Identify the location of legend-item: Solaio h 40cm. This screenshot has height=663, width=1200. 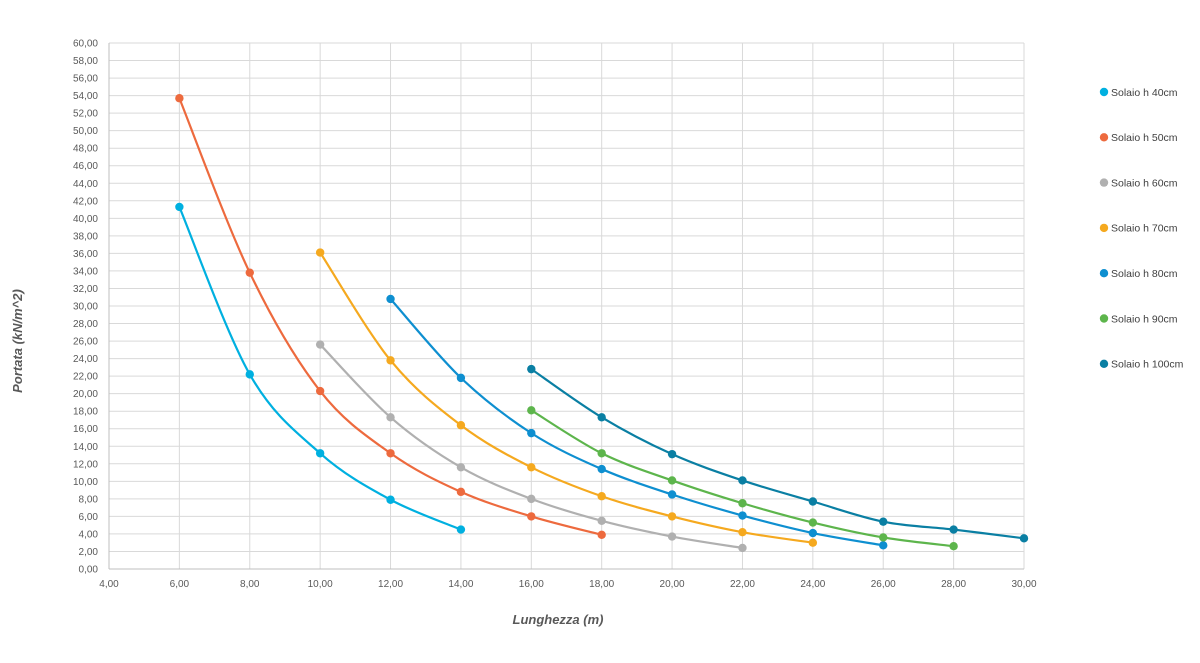
(1138, 93).